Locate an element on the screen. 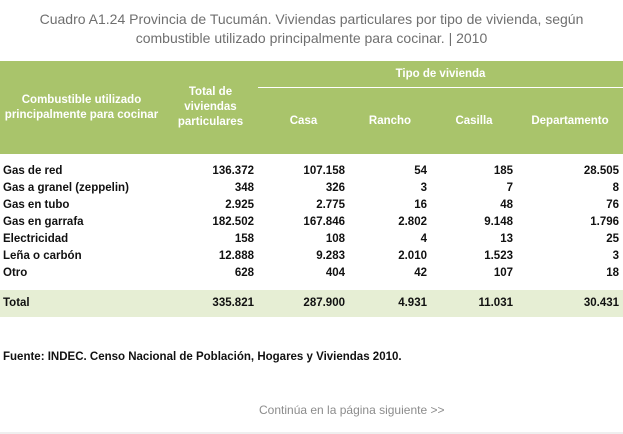 The width and height of the screenshot is (623, 434). cell-casilla: 7 is located at coordinates (509, 188).